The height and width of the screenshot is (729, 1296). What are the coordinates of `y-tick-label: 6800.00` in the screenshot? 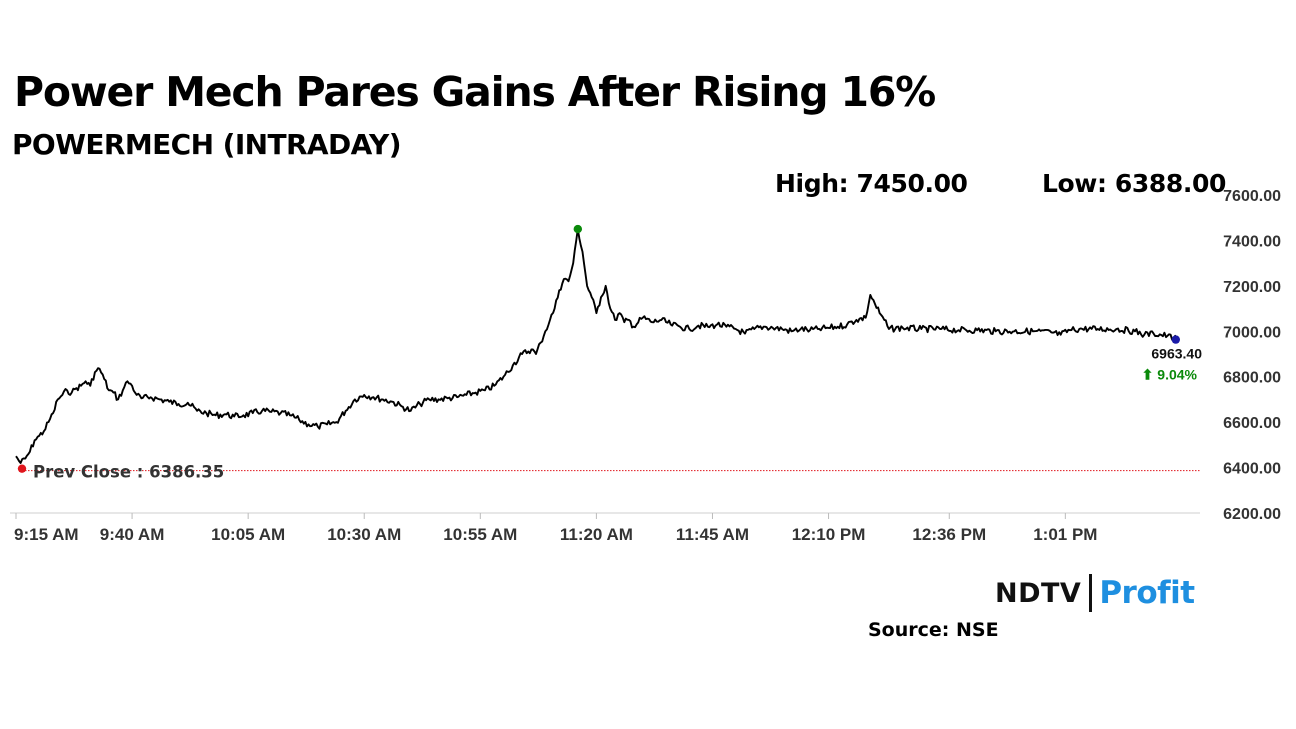 It's located at (1252, 378).